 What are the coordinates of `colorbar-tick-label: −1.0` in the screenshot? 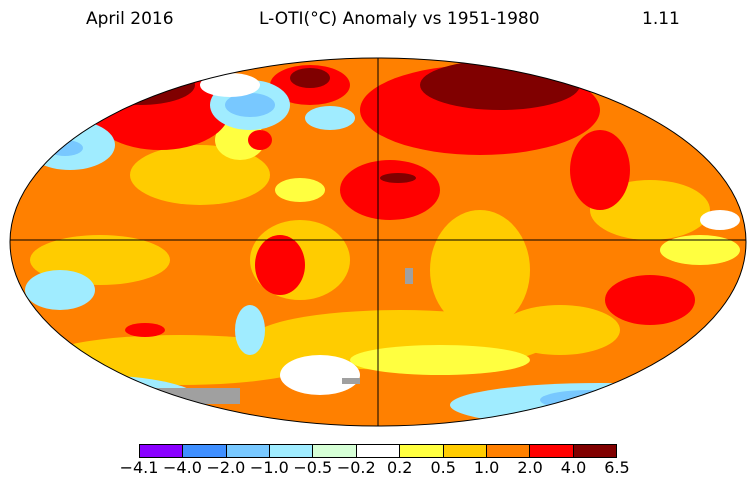 It's located at (269, 467).